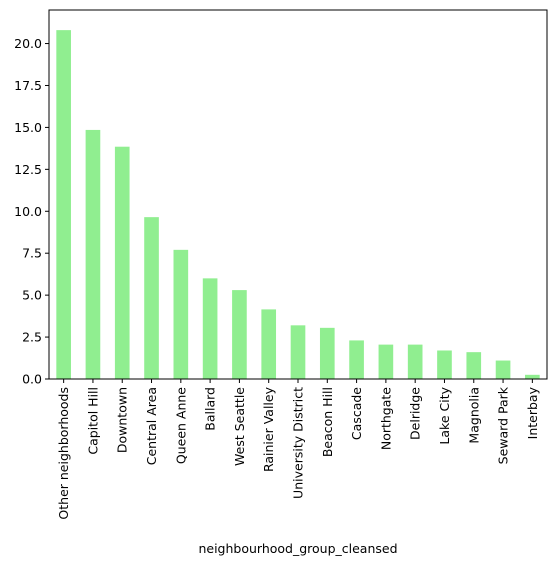 Image resolution: width=556 pixels, height=566 pixels. What do you see at coordinates (298, 352) in the screenshot?
I see `bar-university-district` at bounding box center [298, 352].